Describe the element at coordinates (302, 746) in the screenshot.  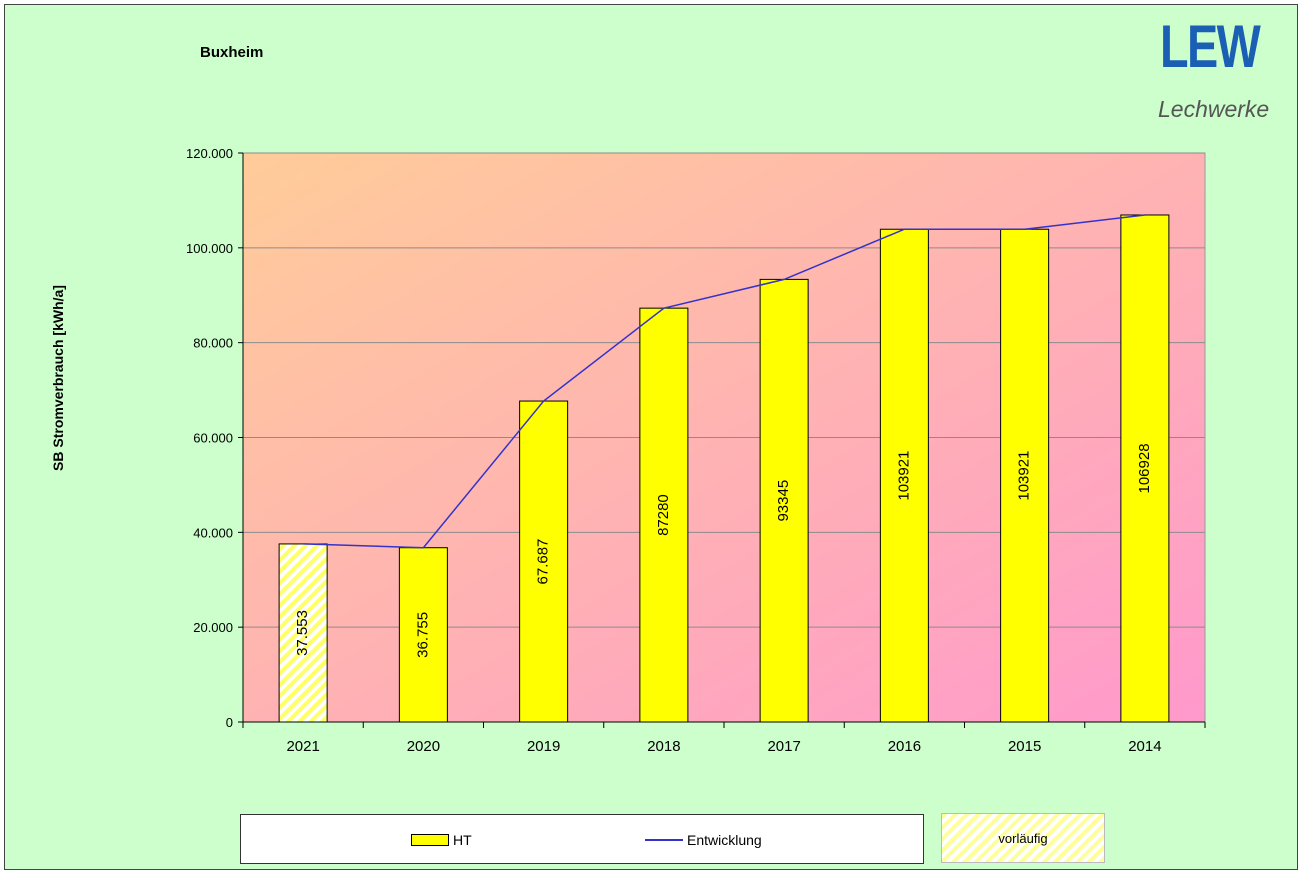
I see `x-tick-label: 2021` at that location.